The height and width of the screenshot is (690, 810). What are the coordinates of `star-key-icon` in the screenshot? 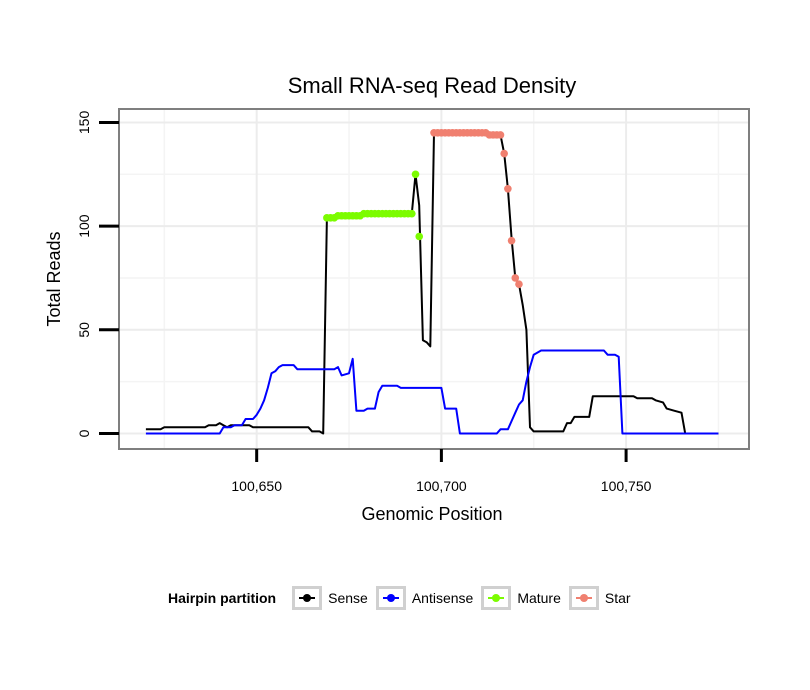 It's located at (583, 598).